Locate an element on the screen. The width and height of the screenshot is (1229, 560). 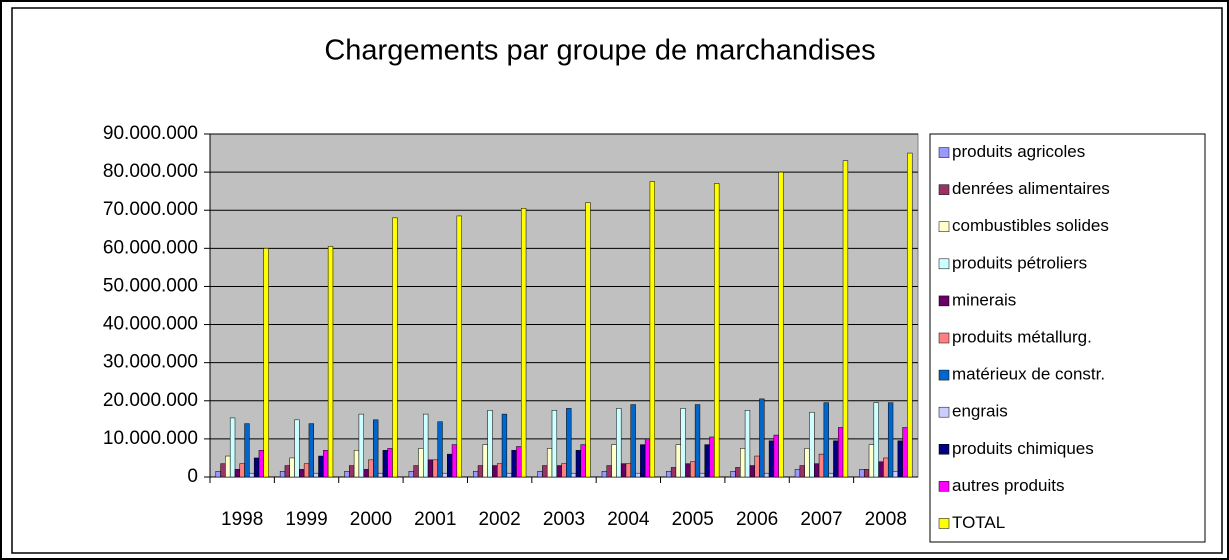
y-tick-label: 30.000.000 is located at coordinates (150, 362).